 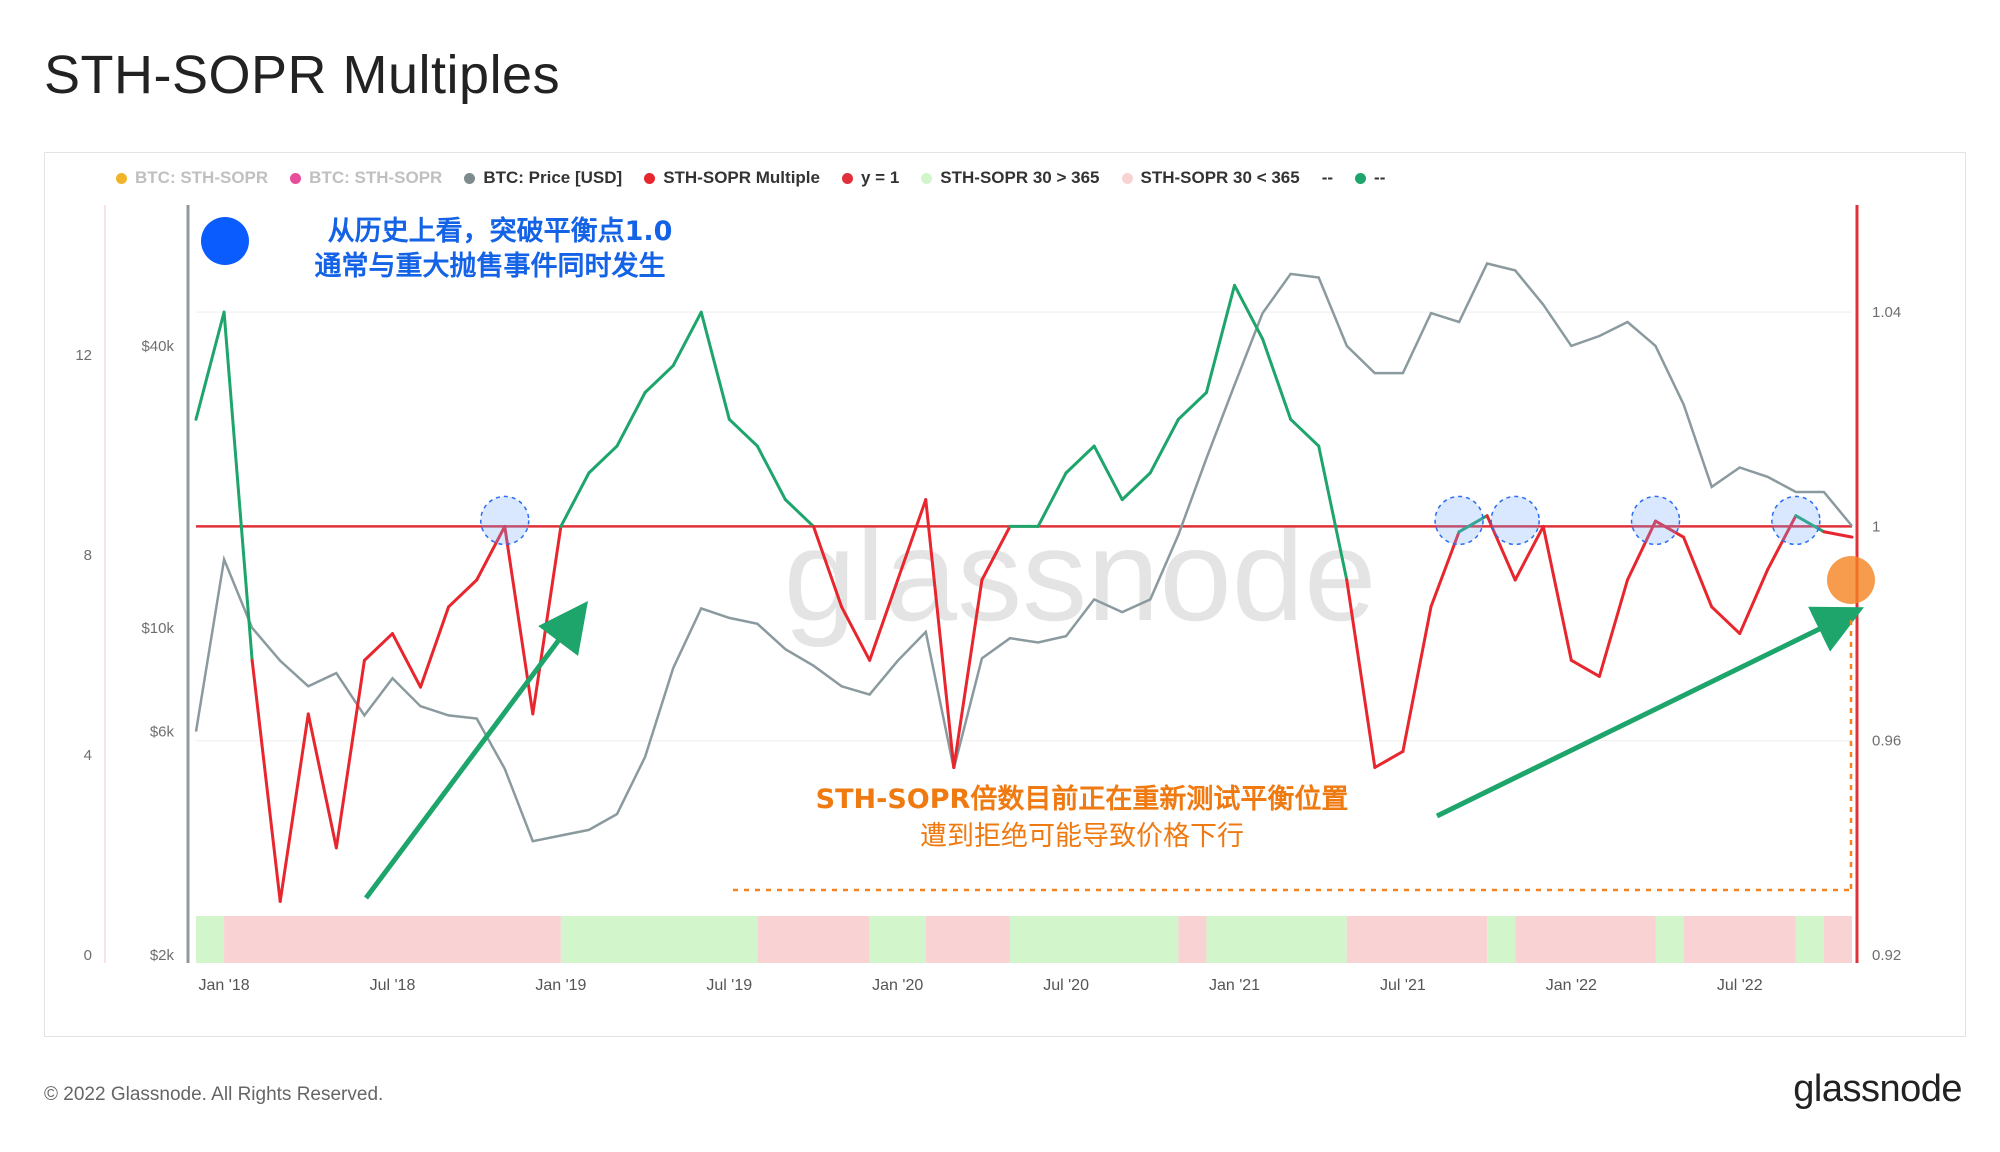 I want to click on legend-item-6: STH-SOPR 30 < 365, so click(x=1210, y=178).